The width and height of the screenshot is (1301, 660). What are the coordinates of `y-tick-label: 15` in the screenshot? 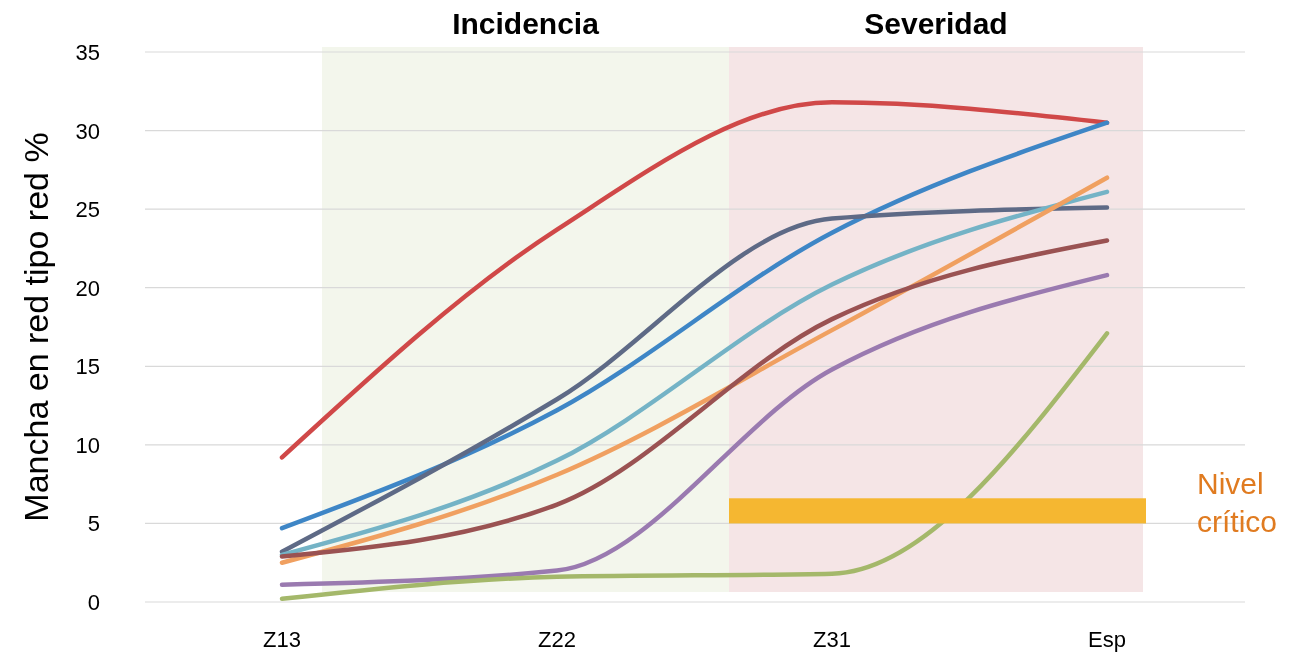 It's located at (87, 367).